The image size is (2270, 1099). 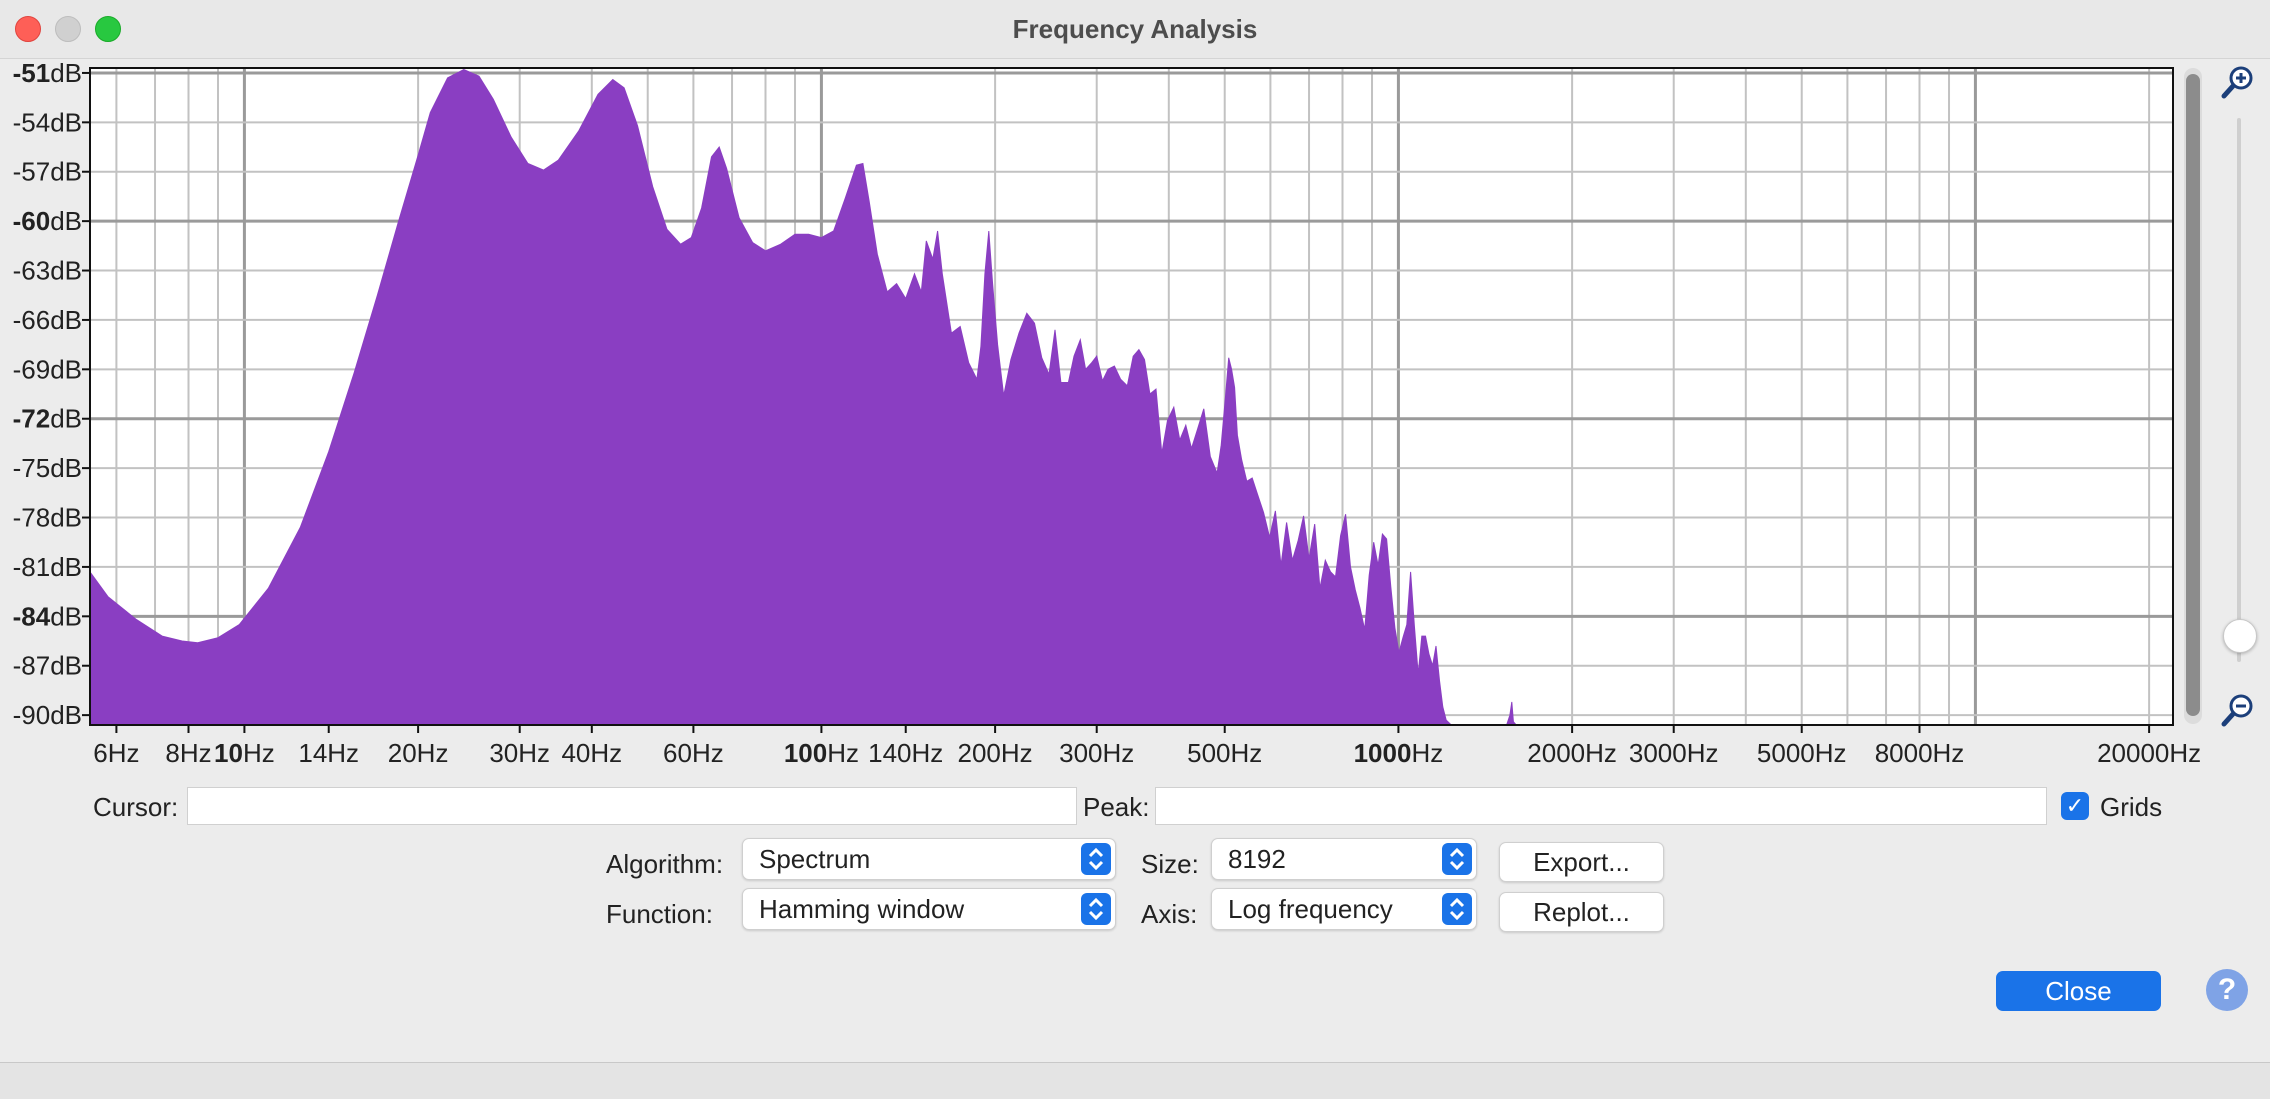 I want to click on algorithm-value: Spectrum, so click(x=815, y=859).